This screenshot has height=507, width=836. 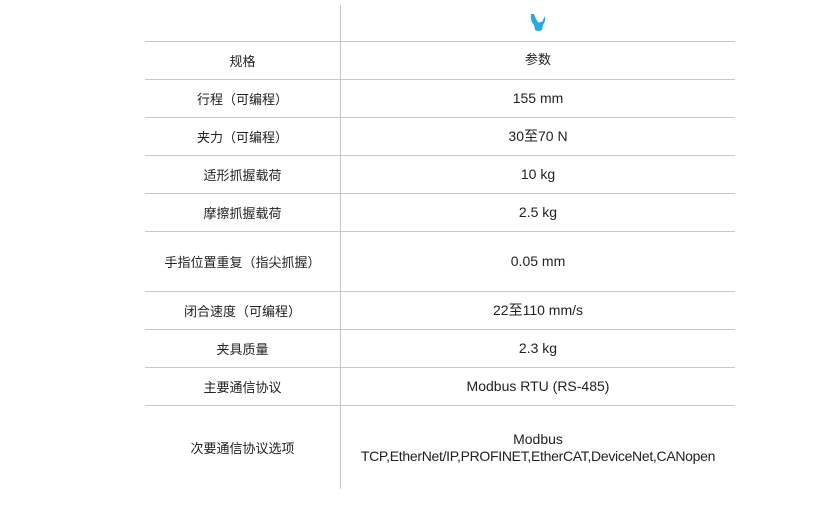 What do you see at coordinates (243, 60) in the screenshot?
I see `column-header-spec: 规格` at bounding box center [243, 60].